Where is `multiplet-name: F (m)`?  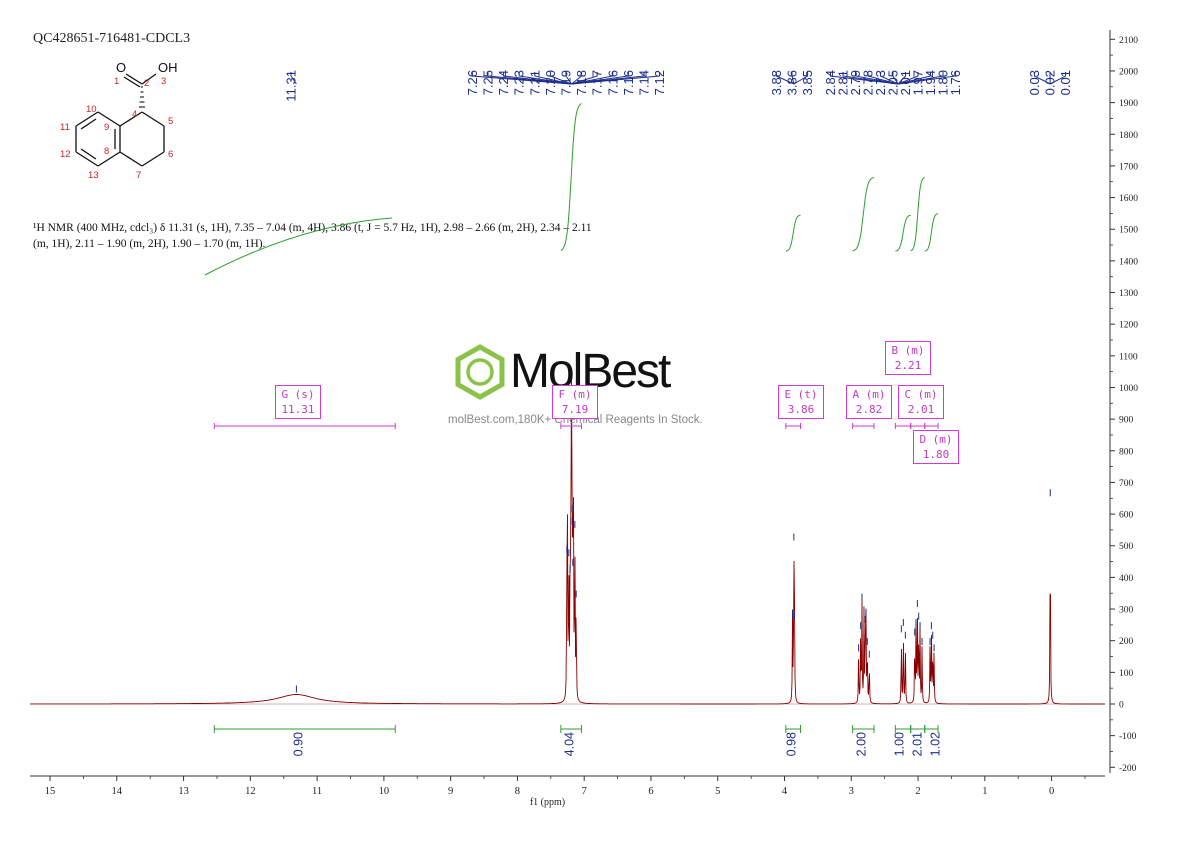 multiplet-name: F (m) is located at coordinates (575, 394).